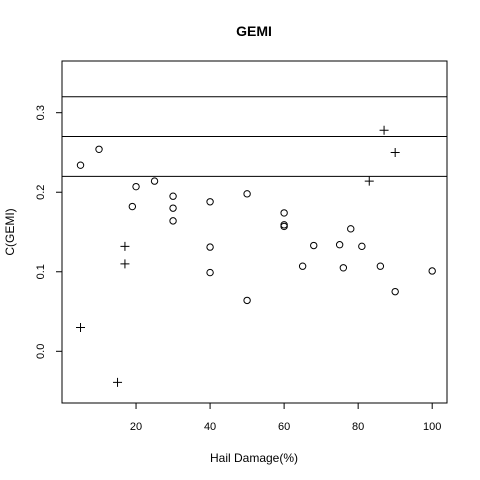  Describe the element at coordinates (48, 232) in the screenshot. I see `y-axis: 0.0 0.1 0.2 0.3` at that location.